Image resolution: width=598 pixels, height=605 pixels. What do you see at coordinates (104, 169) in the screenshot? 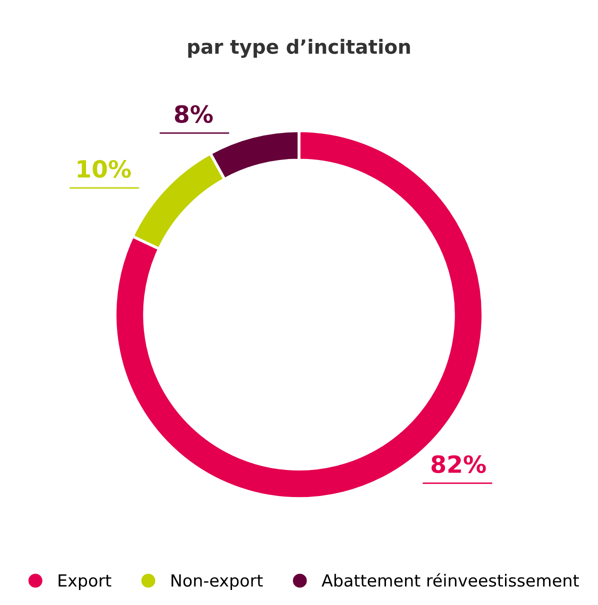
I see `data-label: 10%` at bounding box center [104, 169].